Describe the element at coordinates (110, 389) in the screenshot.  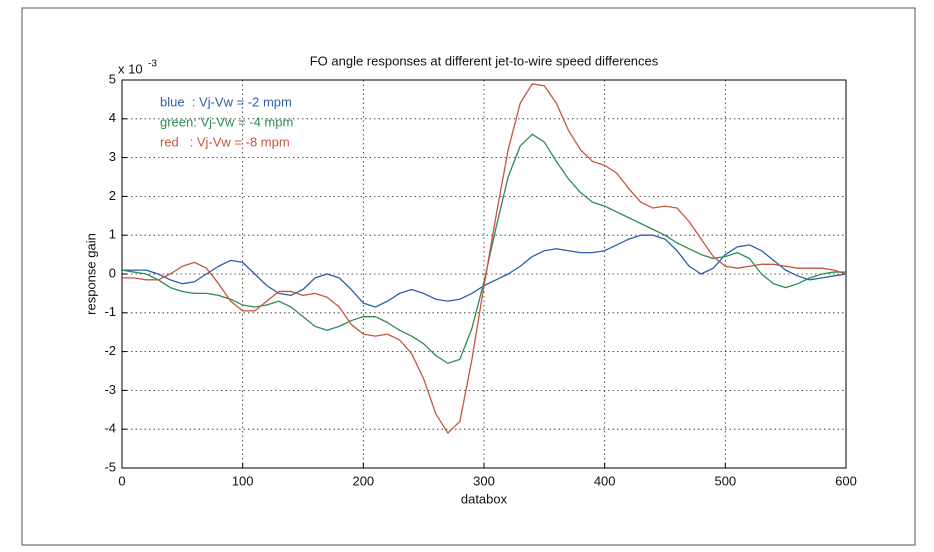
I see `y-tick-label: -3` at that location.